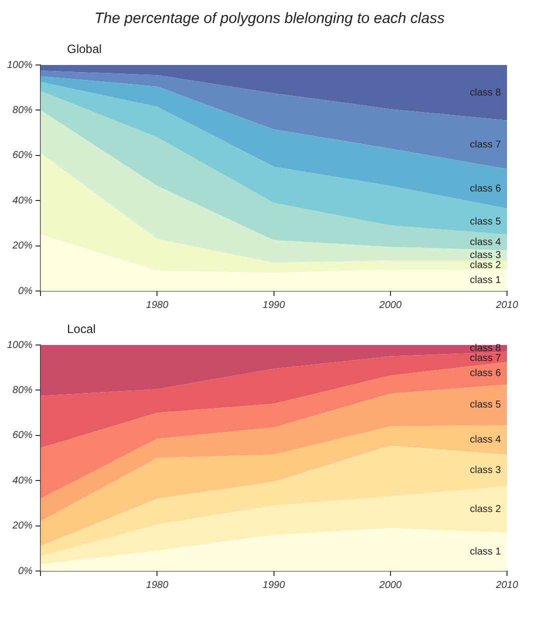 The image size is (539, 634). I want to click on chart-subtitle: Global, so click(85, 49).